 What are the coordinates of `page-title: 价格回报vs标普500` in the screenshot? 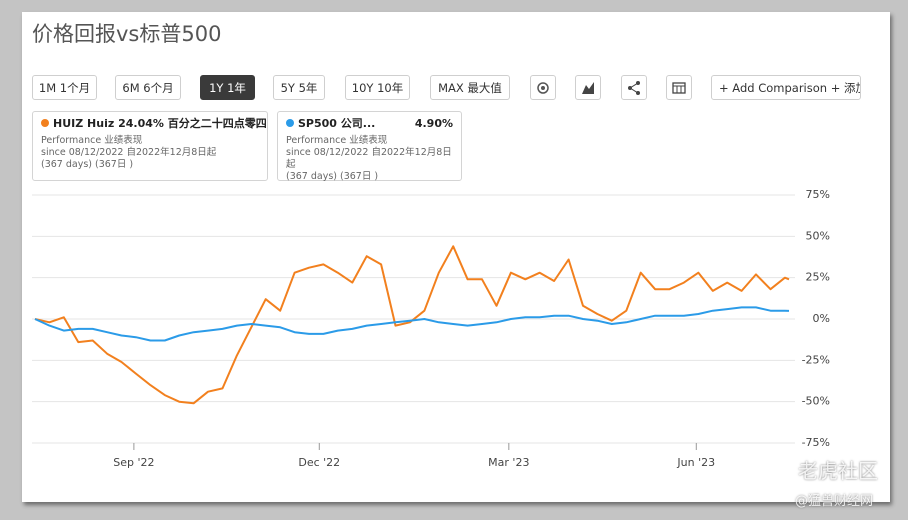 It's located at (127, 34).